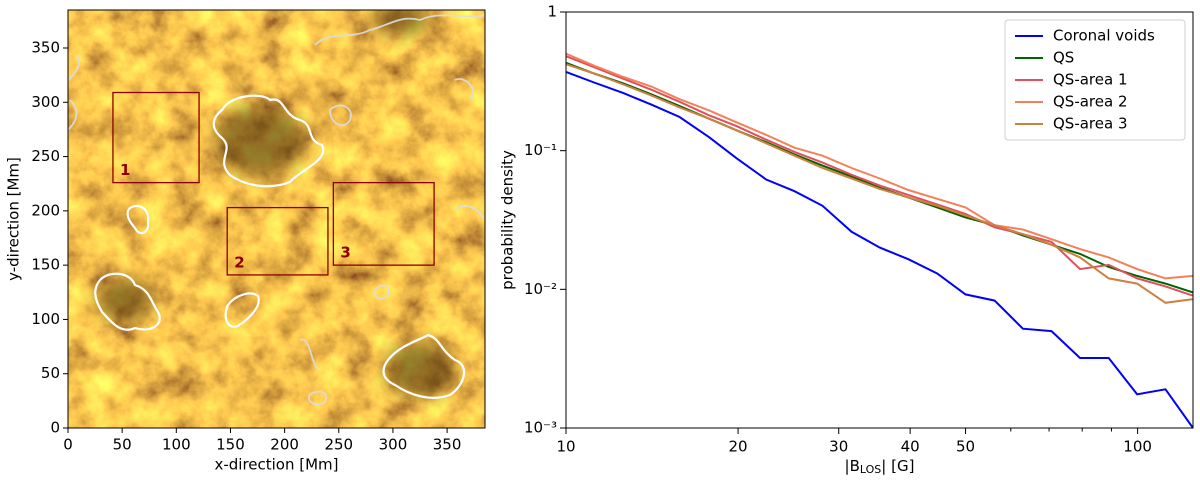 Image resolution: width=1200 pixels, height=481 pixels. What do you see at coordinates (1090, 124) in the screenshot?
I see `legend-label: QS-area 3` at bounding box center [1090, 124].